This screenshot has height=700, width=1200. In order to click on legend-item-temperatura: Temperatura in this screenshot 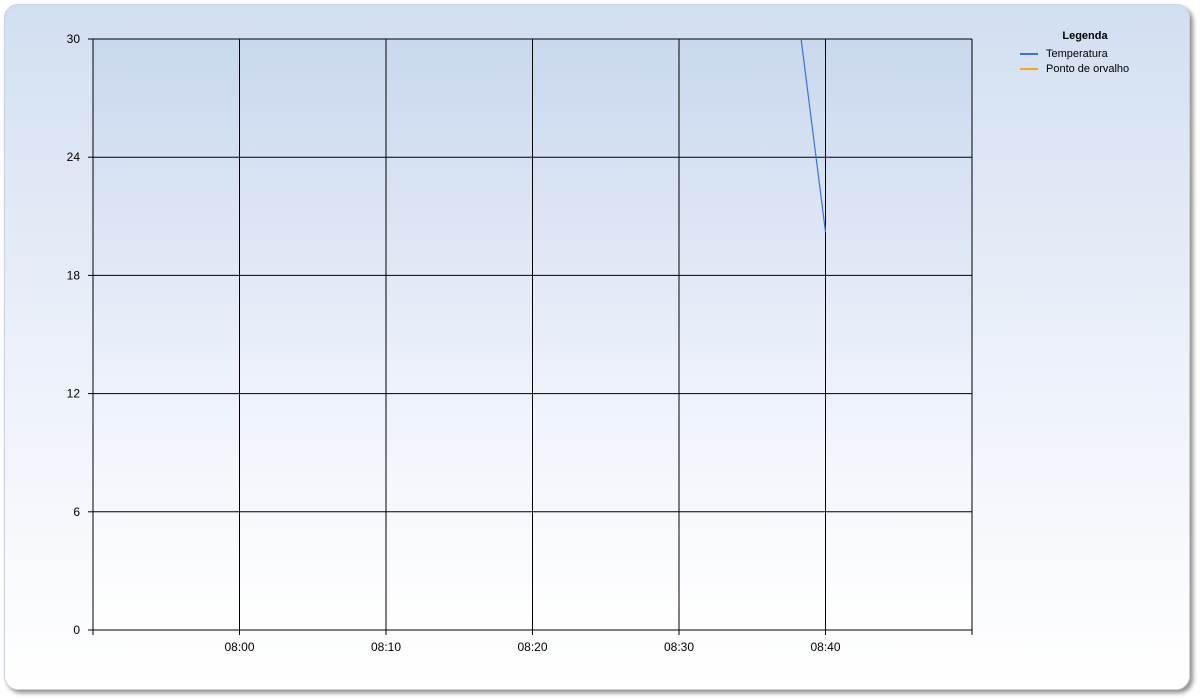, I will do `click(1085, 53)`.